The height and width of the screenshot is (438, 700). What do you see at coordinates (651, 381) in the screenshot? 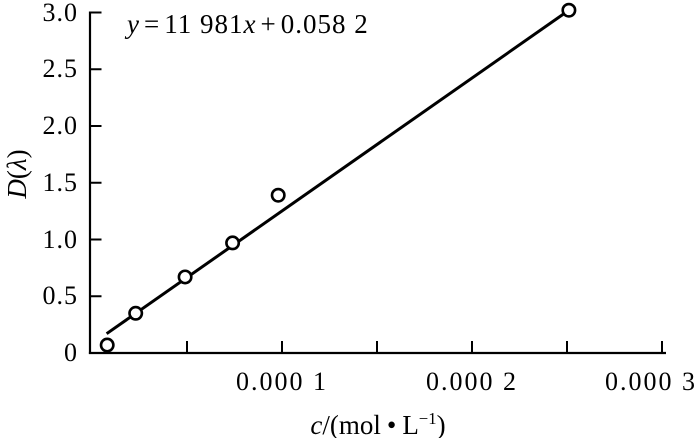
I see `x-tick-label: 0.000 3` at bounding box center [651, 381].